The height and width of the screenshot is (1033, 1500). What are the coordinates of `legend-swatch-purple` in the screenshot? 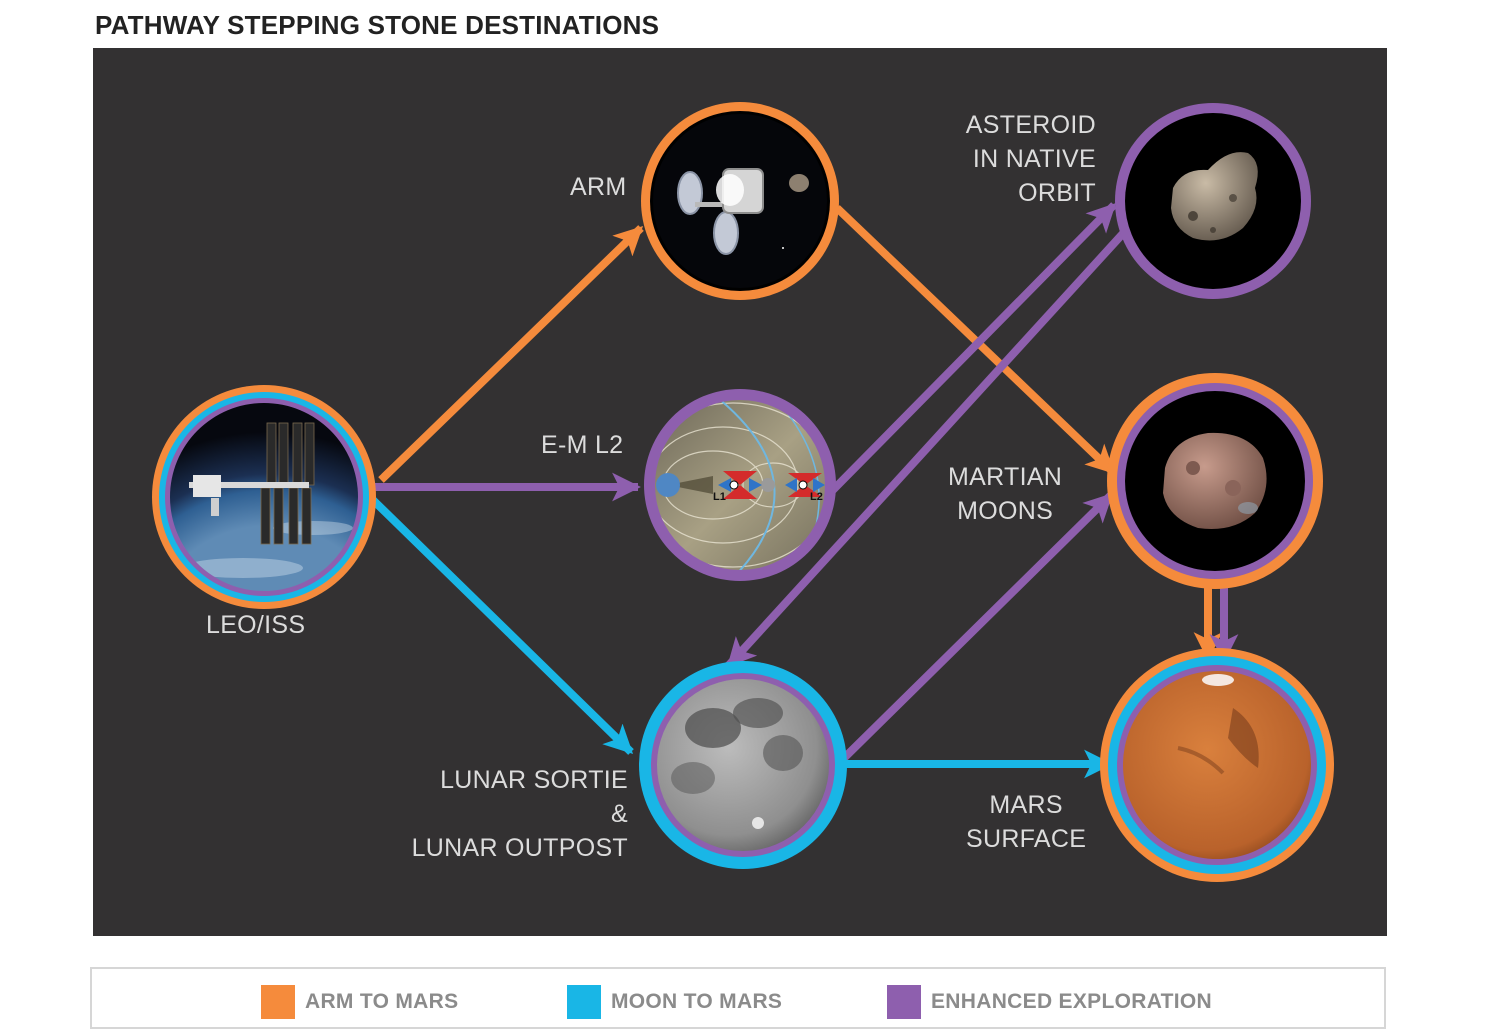 It's located at (904, 1002).